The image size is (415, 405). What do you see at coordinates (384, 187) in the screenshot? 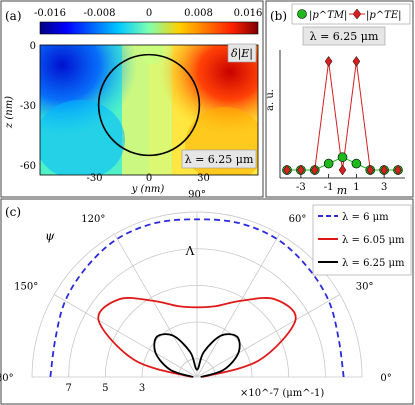
I see `panel-b-xtick: 3` at bounding box center [384, 187].